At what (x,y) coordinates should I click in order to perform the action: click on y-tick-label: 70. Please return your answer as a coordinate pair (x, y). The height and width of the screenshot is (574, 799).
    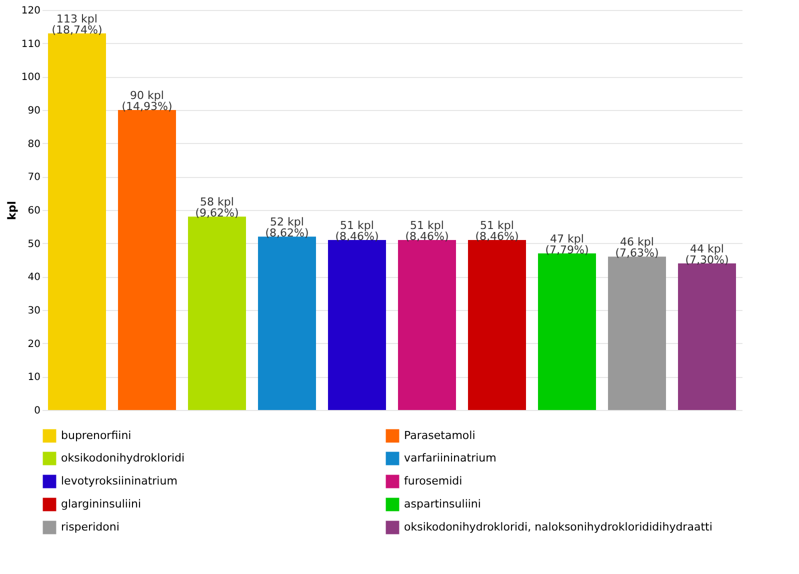
    Looking at the image, I should click on (34, 178).